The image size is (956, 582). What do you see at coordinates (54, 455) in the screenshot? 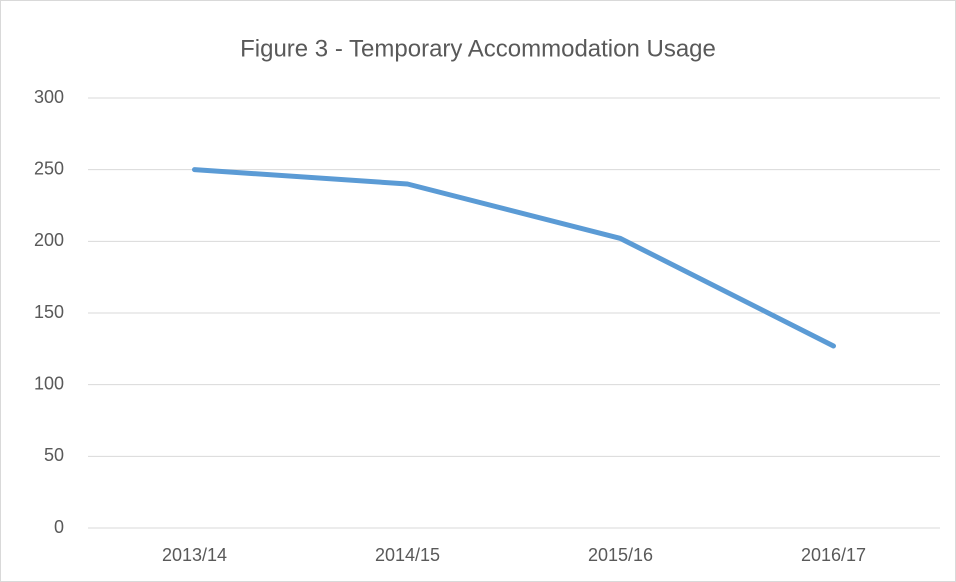
I see `y-tick-label: 50` at bounding box center [54, 455].